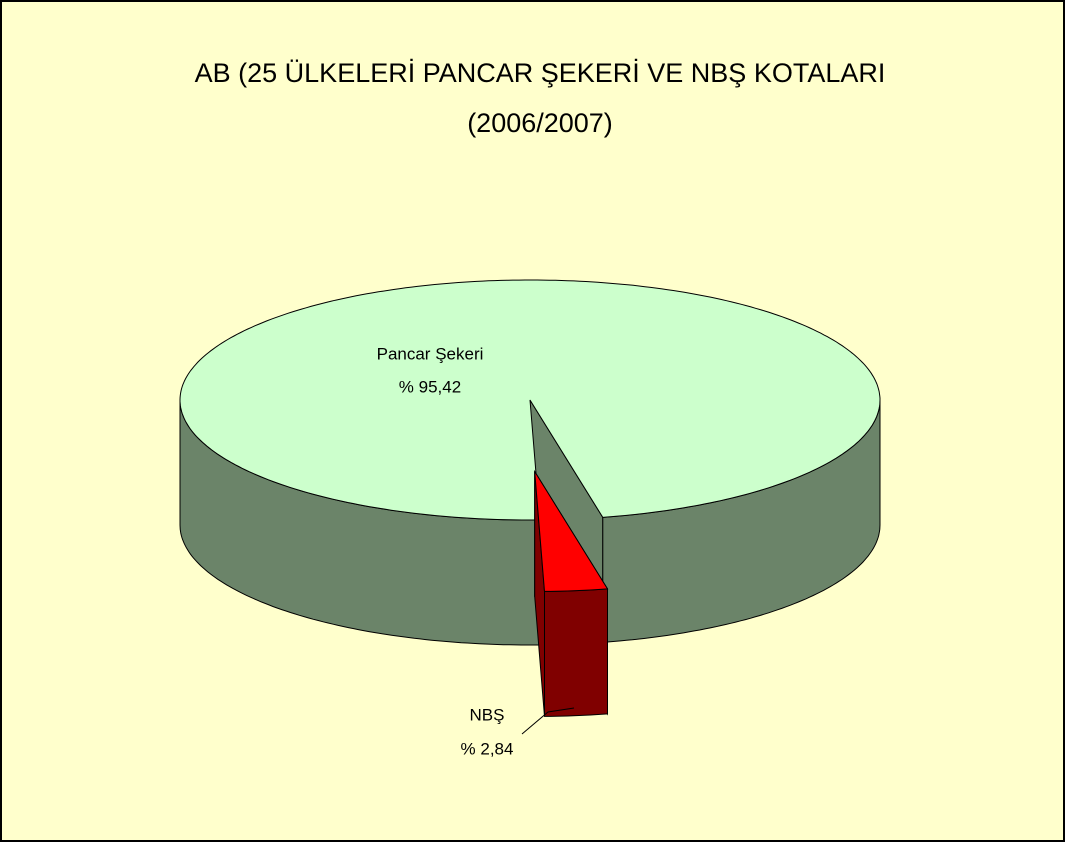 The height and width of the screenshot is (848, 1066). Describe the element at coordinates (576, 652) in the screenshot. I see `slice-side` at that location.